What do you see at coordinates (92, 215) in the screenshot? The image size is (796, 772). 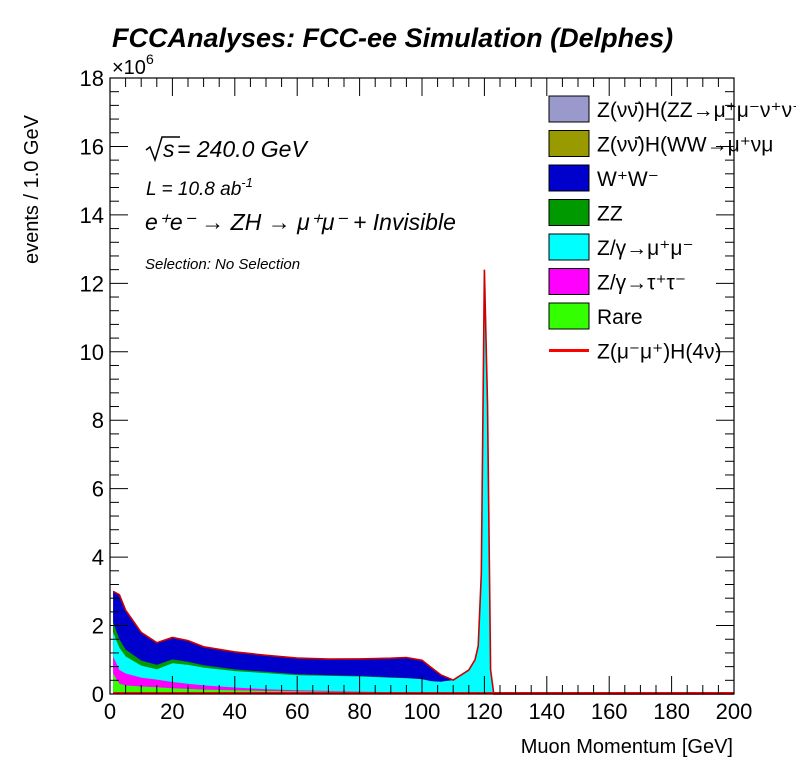 I see `y-tick-label: 14` at bounding box center [92, 215].